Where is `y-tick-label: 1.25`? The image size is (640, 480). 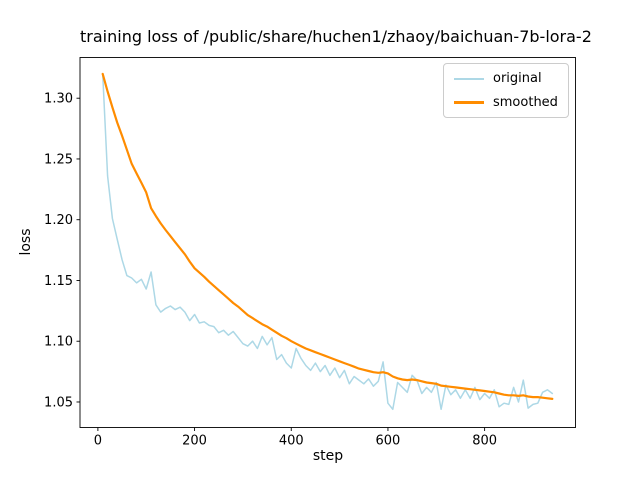
y-tick-label: 1.25 is located at coordinates (58, 159).